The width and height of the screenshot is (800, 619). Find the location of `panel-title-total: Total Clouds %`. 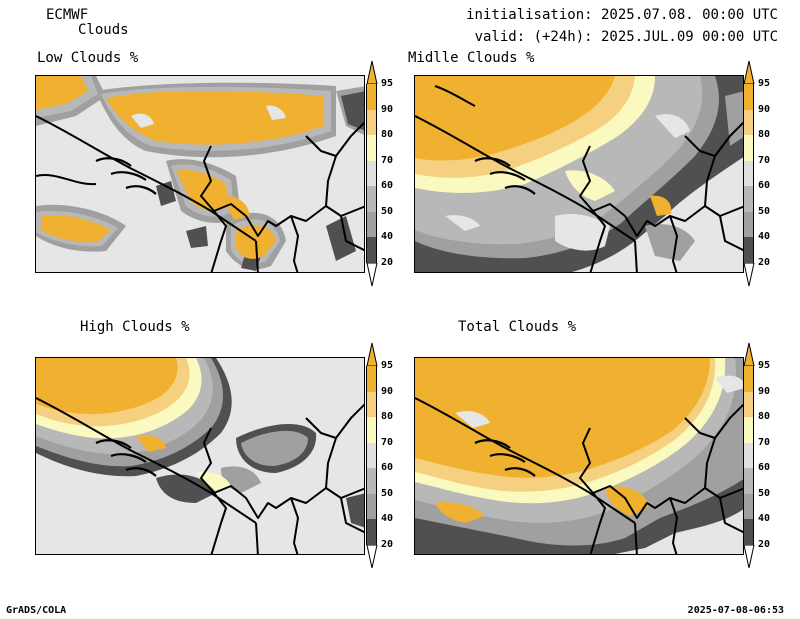

panel-title-total: Total Clouds % is located at coordinates (517, 327).